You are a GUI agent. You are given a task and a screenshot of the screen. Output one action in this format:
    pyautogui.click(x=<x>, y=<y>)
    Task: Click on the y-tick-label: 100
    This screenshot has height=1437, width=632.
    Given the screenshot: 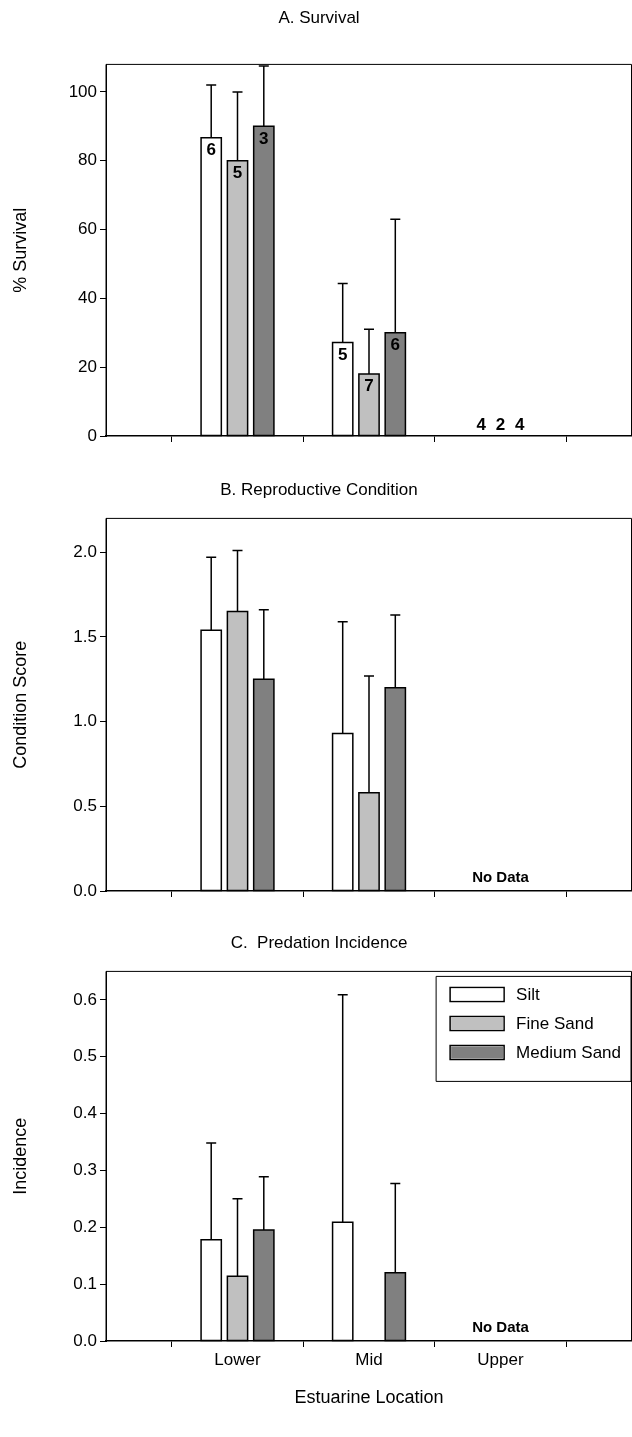 What is the action you would take?
    pyautogui.click(x=82, y=91)
    